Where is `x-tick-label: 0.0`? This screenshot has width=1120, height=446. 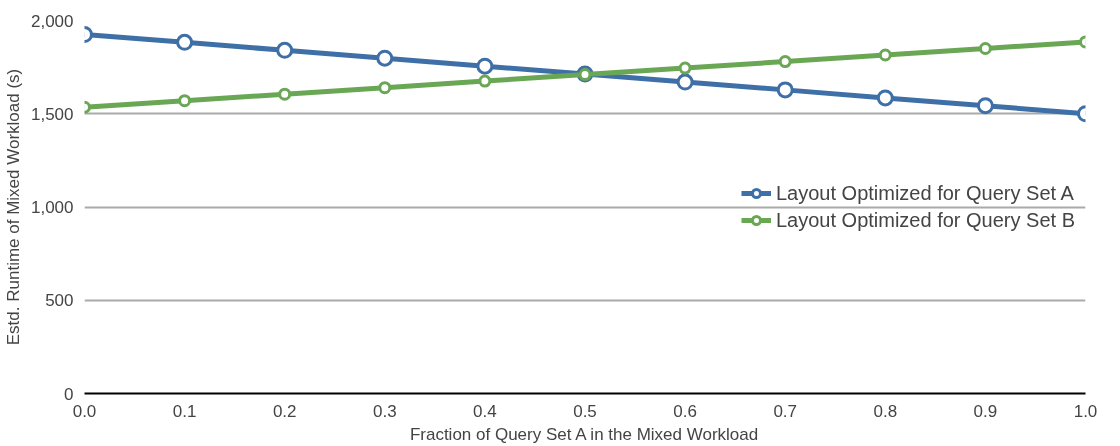
x-tick-label: 0.0 is located at coordinates (84, 411).